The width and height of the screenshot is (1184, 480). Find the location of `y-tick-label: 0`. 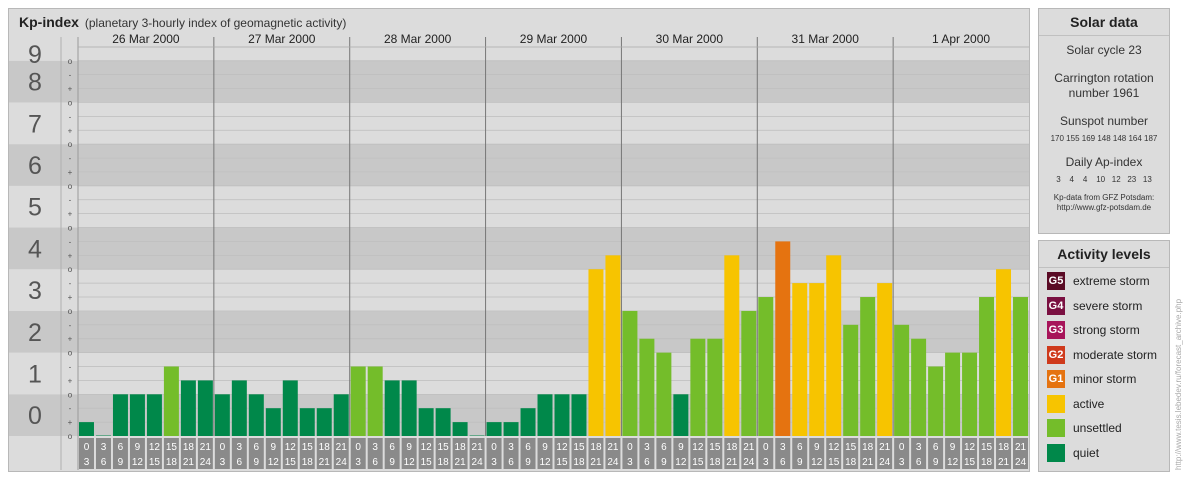

y-tick-label: 0 is located at coordinates (35, 416).